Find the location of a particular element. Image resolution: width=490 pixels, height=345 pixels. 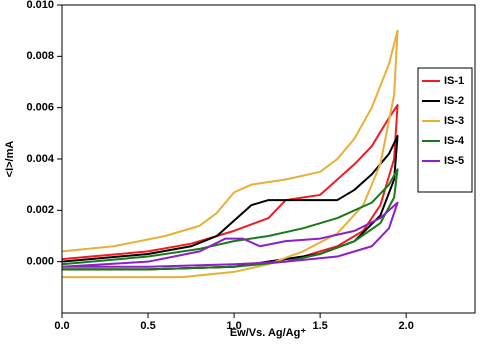

x-axis-label: Ew/Vs. Ag/Ag⁺ is located at coordinates (268, 333).